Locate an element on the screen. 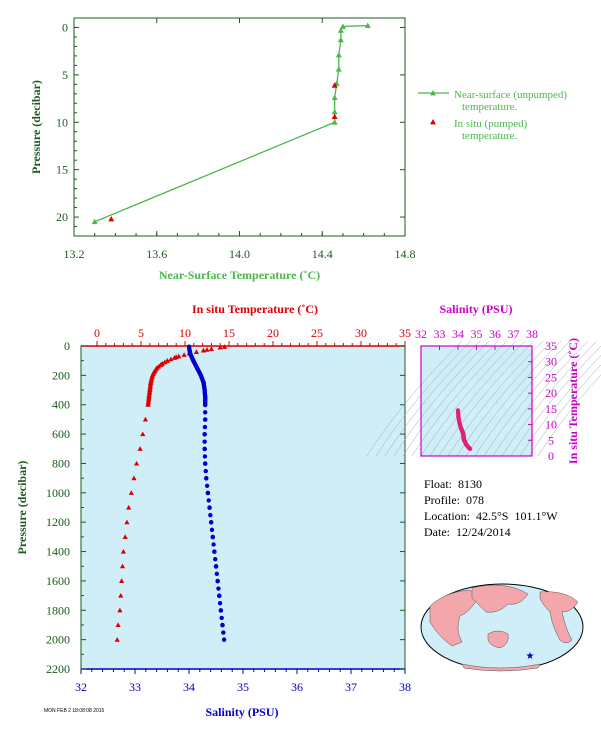 The width and height of the screenshot is (601, 732). top-x-tick-label: 14.4 is located at coordinates (322, 254).